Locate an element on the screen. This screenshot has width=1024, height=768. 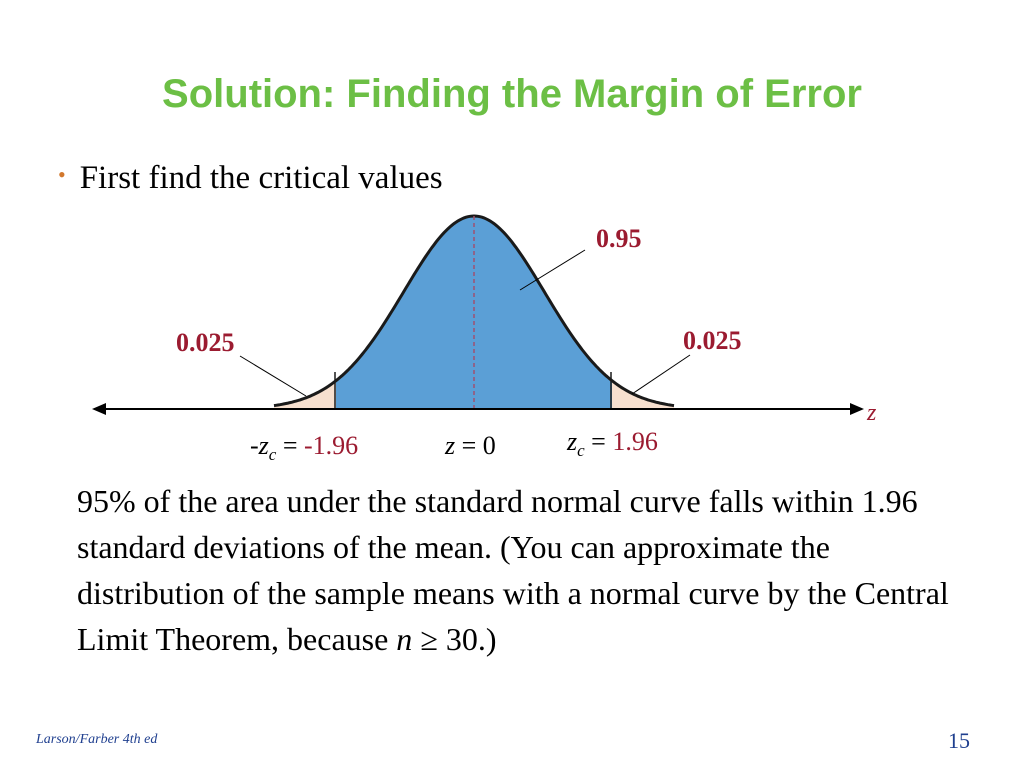
right-tail-region is located at coordinates (643, 394).